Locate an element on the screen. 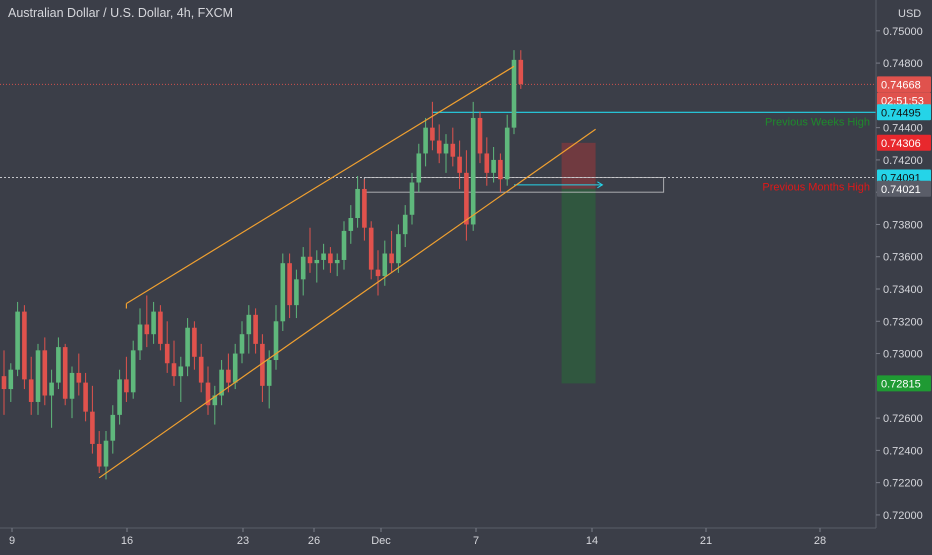 This screenshot has height=555, width=932. price-tick-label: 0.72200 is located at coordinates (903, 484).